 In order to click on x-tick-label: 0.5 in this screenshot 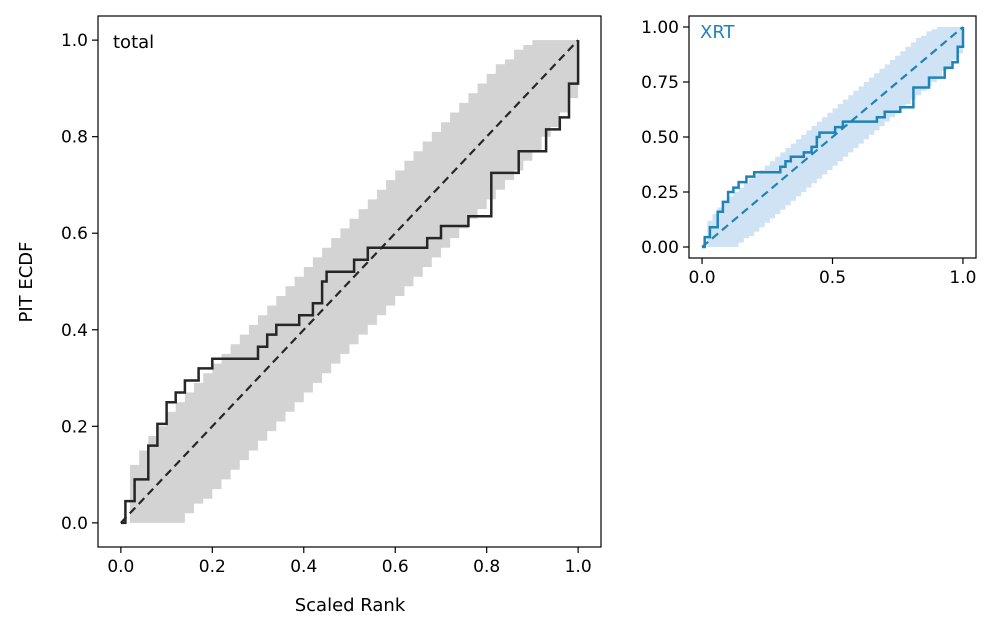, I will do `click(832, 278)`.